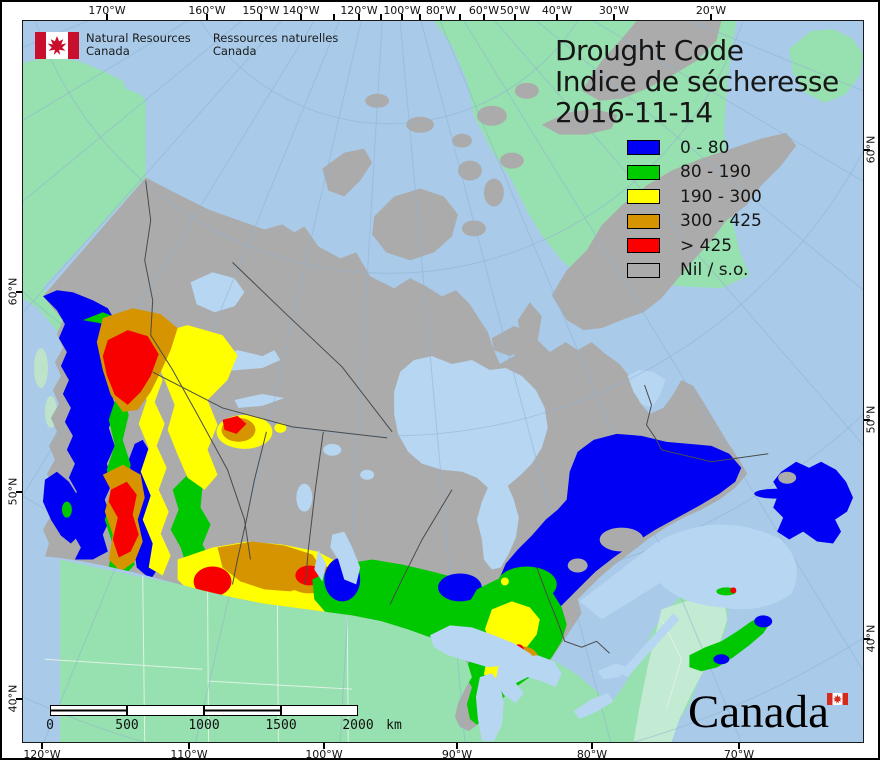  I want to click on legend-swatch-green, so click(643, 172).